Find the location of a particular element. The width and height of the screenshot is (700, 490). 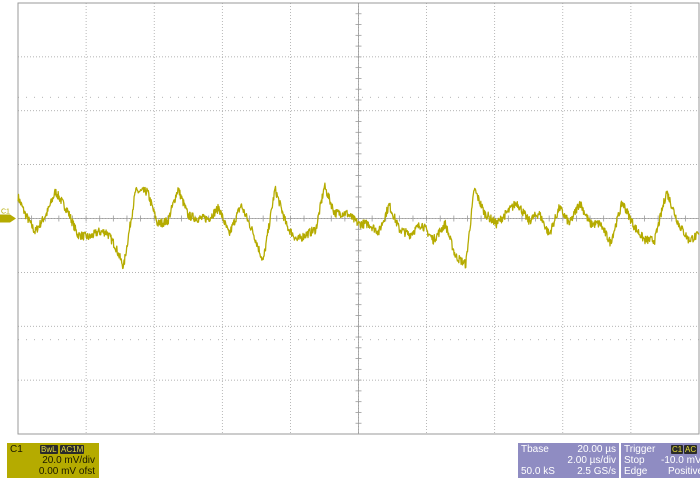

trigger-mode: Stop is located at coordinates (634, 460).